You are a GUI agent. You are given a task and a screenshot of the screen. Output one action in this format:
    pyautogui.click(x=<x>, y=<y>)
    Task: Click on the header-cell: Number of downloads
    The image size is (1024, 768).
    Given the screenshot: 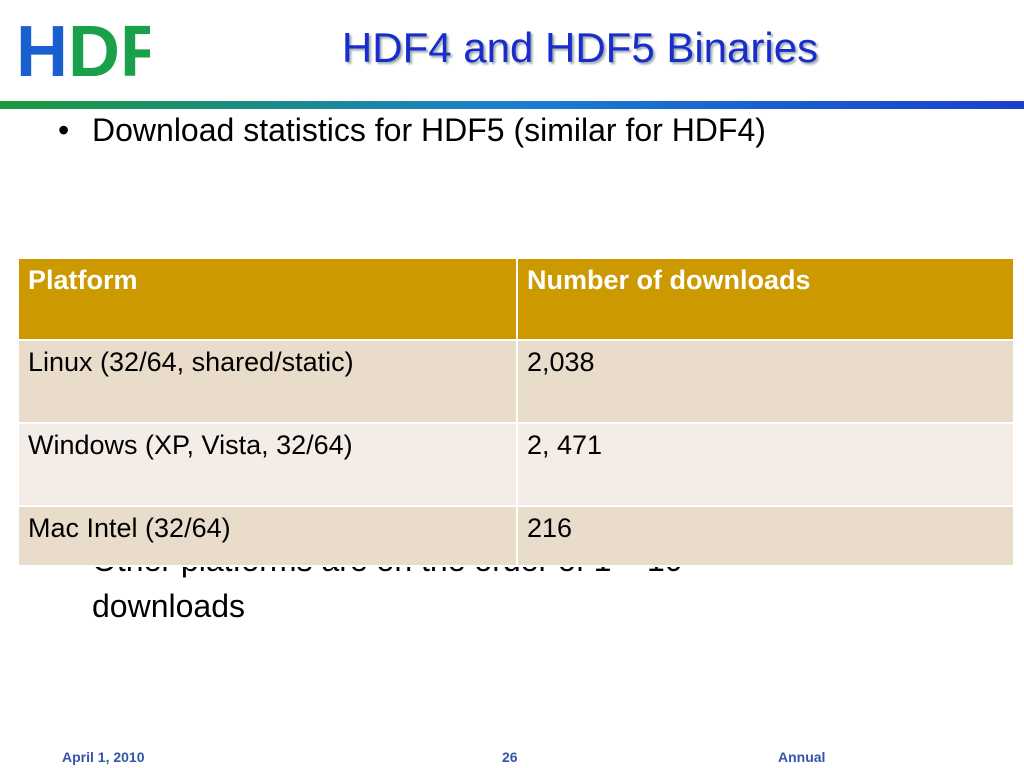 What is the action you would take?
    pyautogui.click(x=765, y=299)
    